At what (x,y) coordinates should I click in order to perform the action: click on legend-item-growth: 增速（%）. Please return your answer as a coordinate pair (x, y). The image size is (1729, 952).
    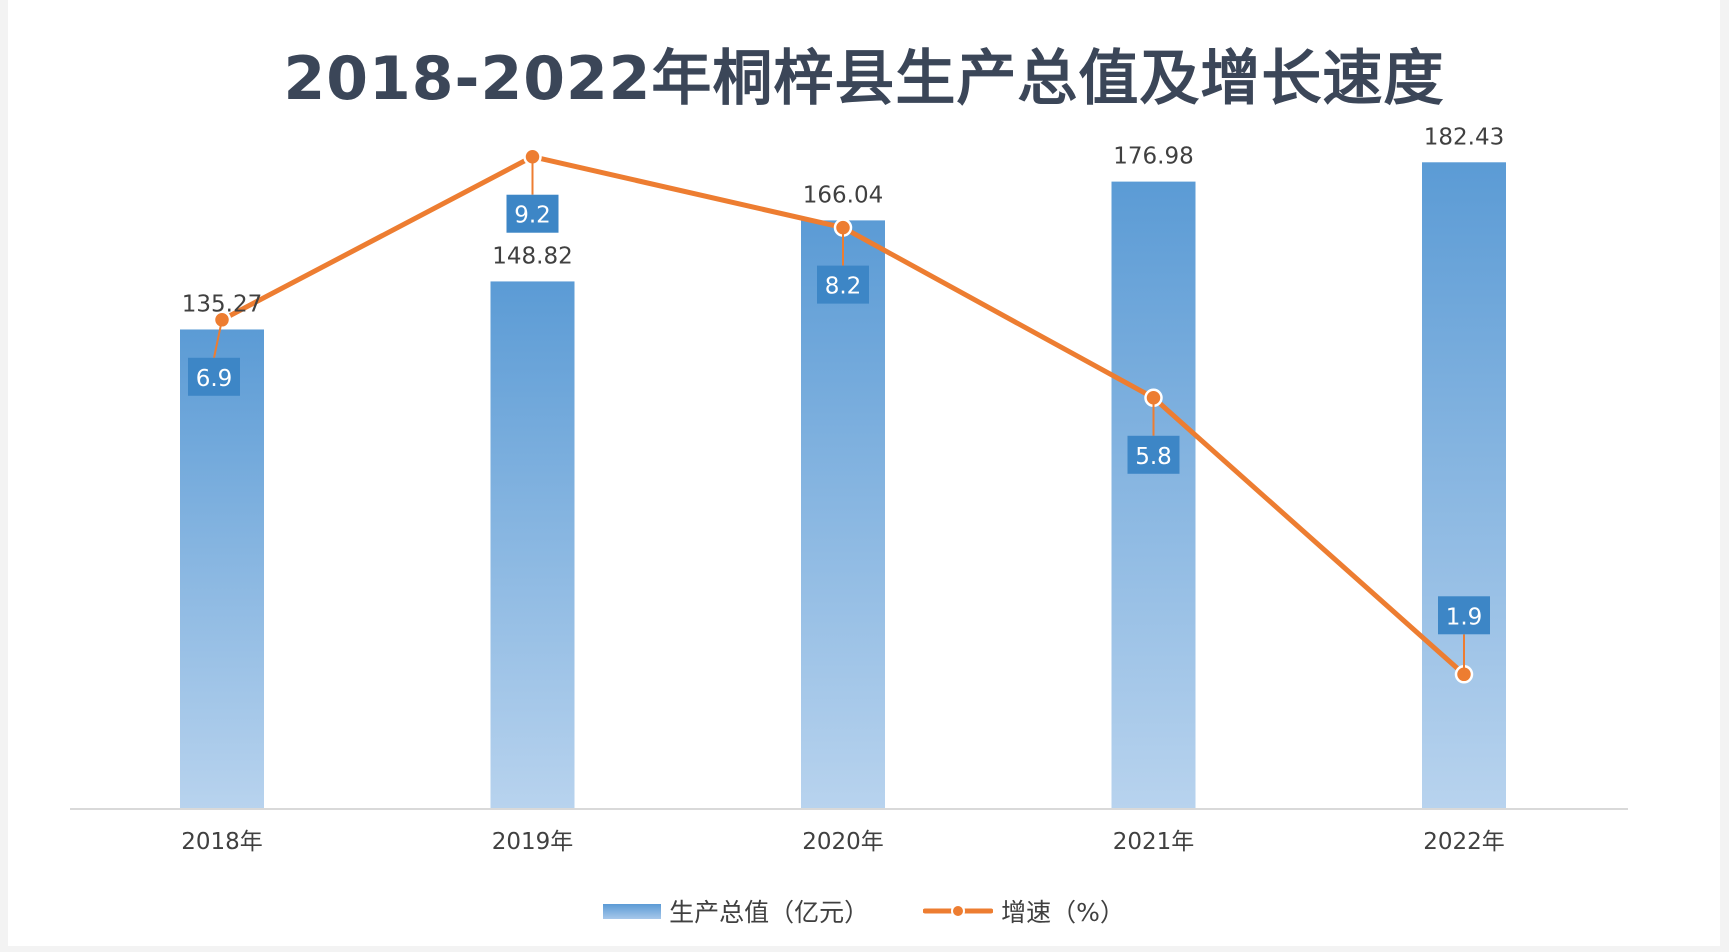
    Looking at the image, I should click on (1024, 911).